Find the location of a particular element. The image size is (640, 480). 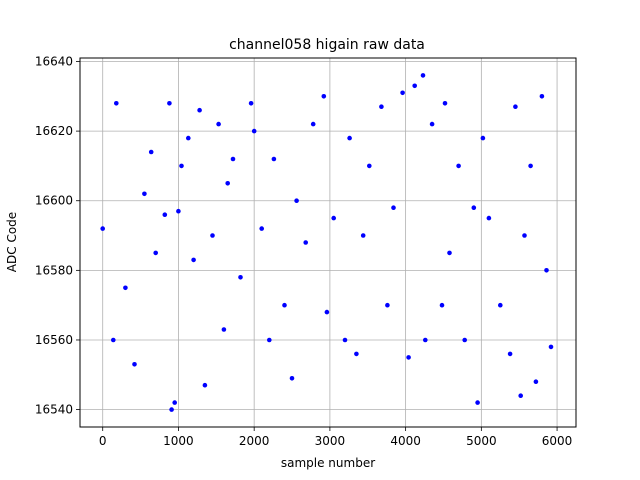

x-tick-label: 1000 is located at coordinates (178, 441).